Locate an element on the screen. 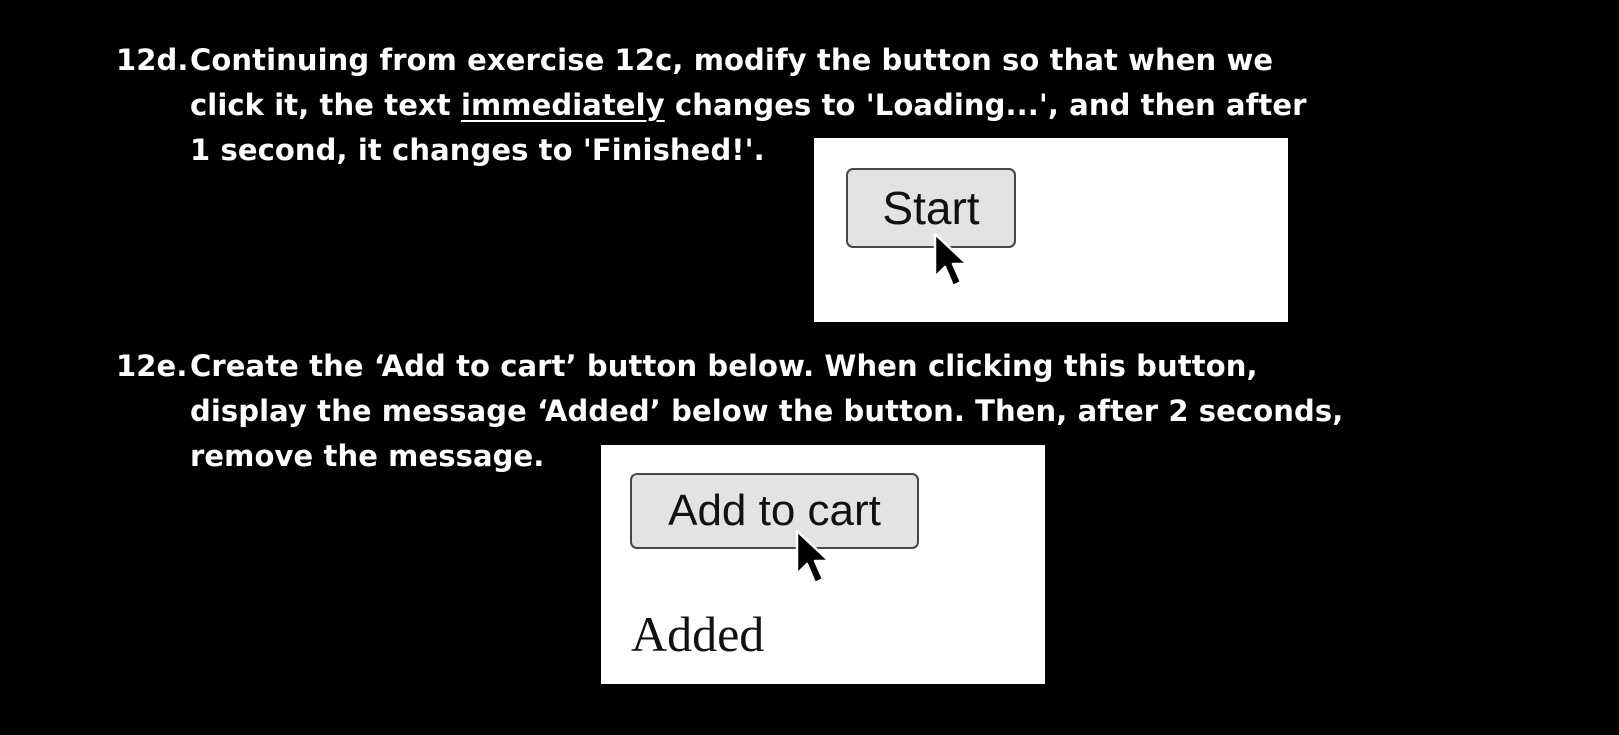  exercise-12d-demo-panel: Start is located at coordinates (1051, 230).